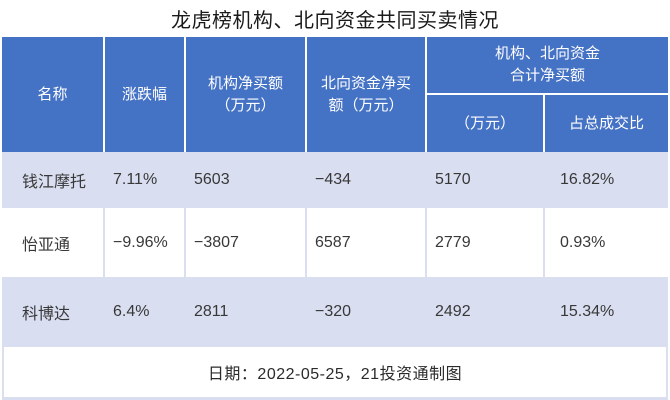  I want to click on cell-northbound-net-buy: 6587, so click(366, 242).